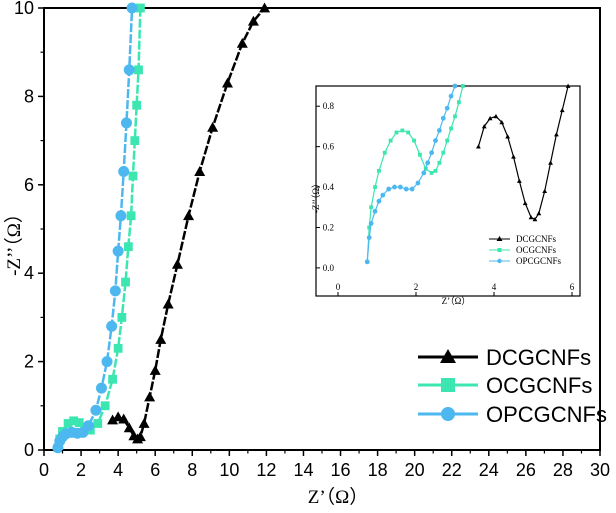 The height and width of the screenshot is (513, 616). What do you see at coordinates (499, 261) in the screenshot?
I see `inset-legend-marker-opcgcnfs` at bounding box center [499, 261].